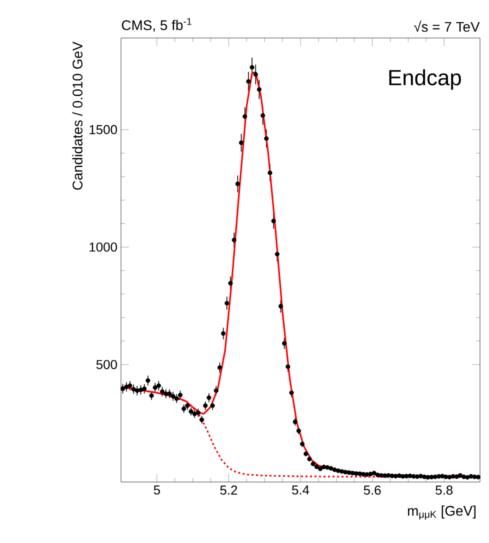 The height and width of the screenshot is (543, 489). Describe the element at coordinates (442, 513) in the screenshot. I see `x-axis-title: m$_{μμK}$ [GeV]` at that location.